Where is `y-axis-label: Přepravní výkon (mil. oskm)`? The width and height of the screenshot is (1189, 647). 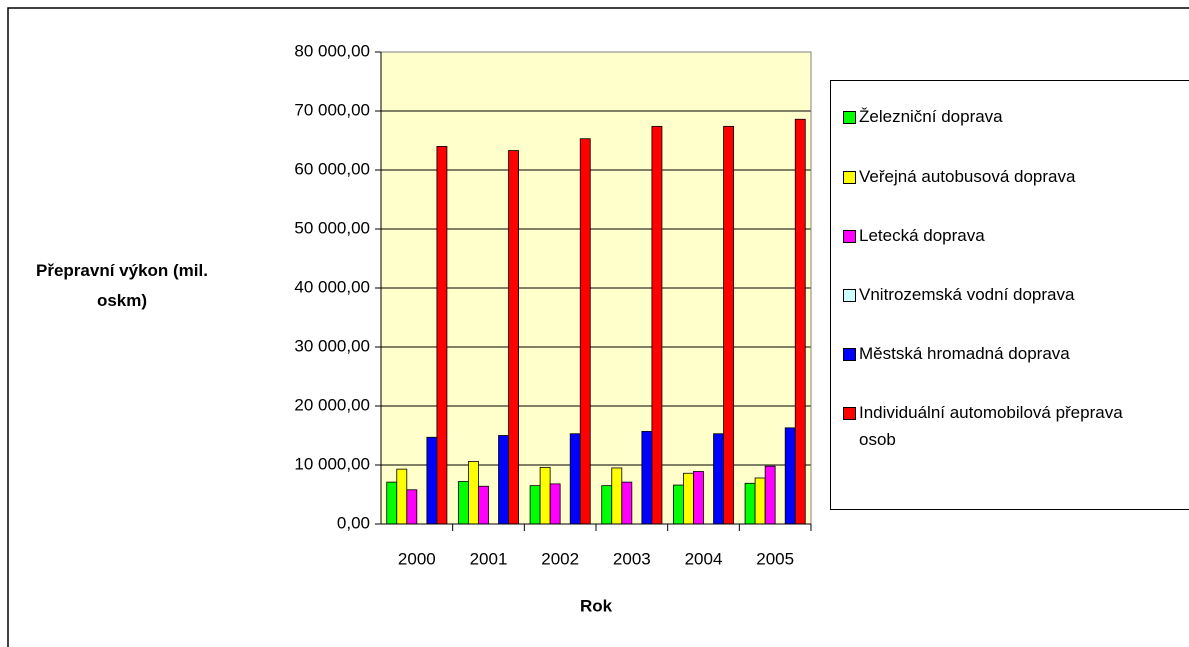
y-axis-label: Přepravní výkon (mil. oskm) is located at coordinates (122, 285).